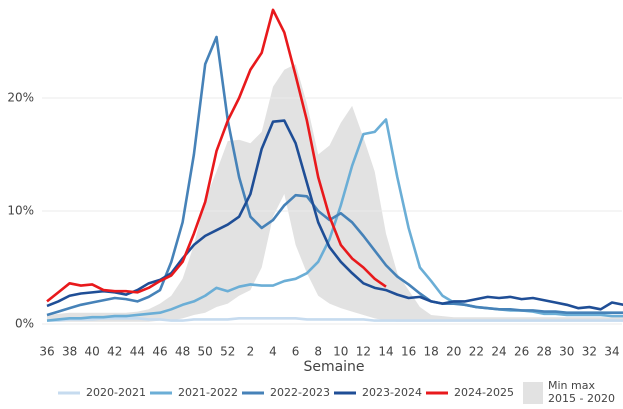 The width and height of the screenshot is (623, 409). Describe the element at coordinates (392, 392) in the screenshot. I see `legend-label: 2023-2024` at that location.